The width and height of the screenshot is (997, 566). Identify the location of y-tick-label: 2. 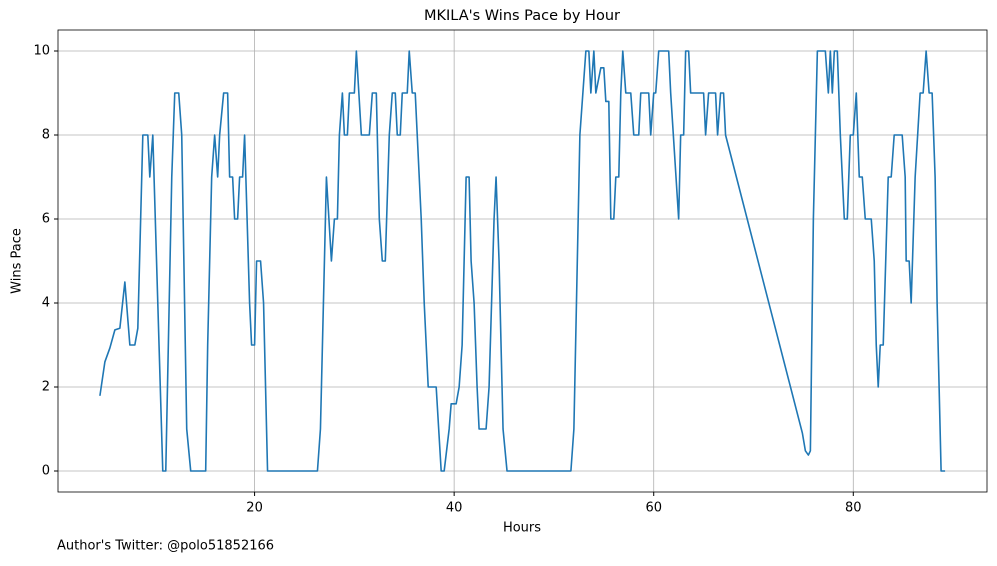
(46, 387).